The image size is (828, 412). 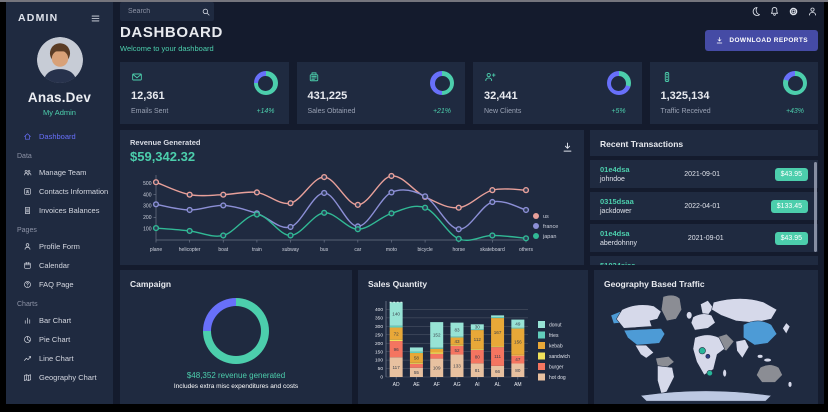 What do you see at coordinates (414, 1) in the screenshot?
I see `window-top-edge` at bounding box center [414, 1].